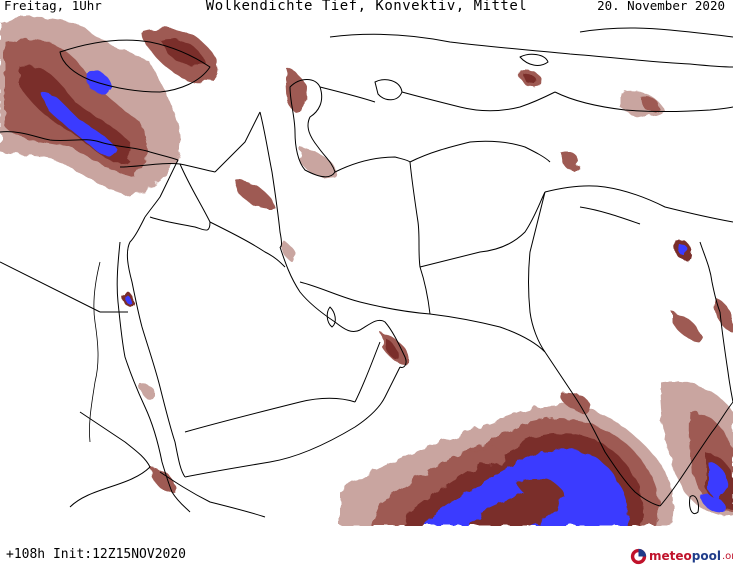  Describe the element at coordinates (696, 454) in the screenshot. I see `coastline-india-east` at that location.